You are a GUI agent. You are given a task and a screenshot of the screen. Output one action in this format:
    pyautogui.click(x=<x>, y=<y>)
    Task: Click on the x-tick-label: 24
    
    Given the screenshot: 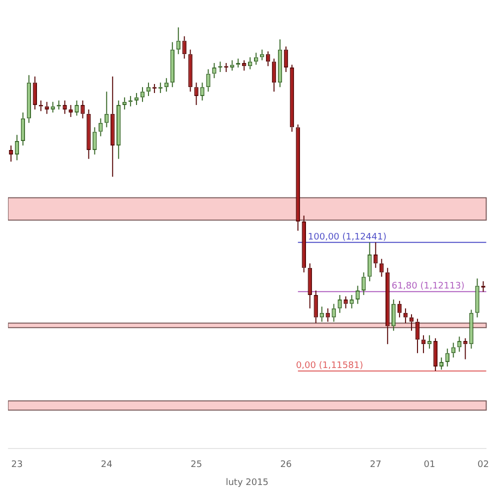 What is the action you would take?
    pyautogui.click(x=106, y=465)
    